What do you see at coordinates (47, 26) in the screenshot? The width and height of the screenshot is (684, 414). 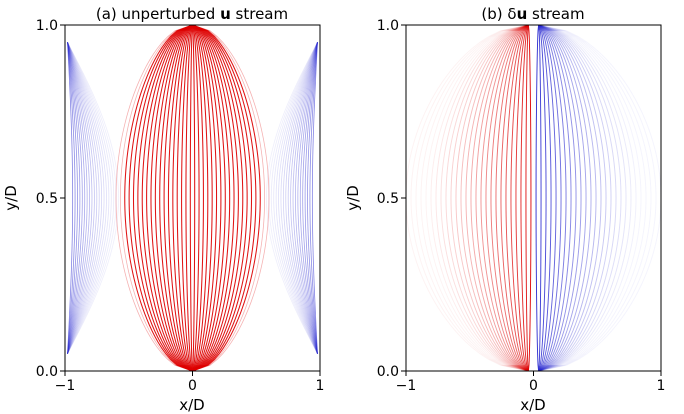 I see `panel-a-ytick-label-2: 1.0` at bounding box center [47, 26].